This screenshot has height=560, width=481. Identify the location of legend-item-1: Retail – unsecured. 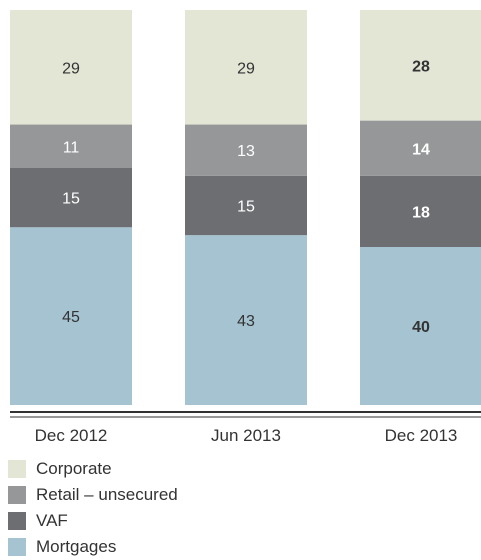
(93, 495).